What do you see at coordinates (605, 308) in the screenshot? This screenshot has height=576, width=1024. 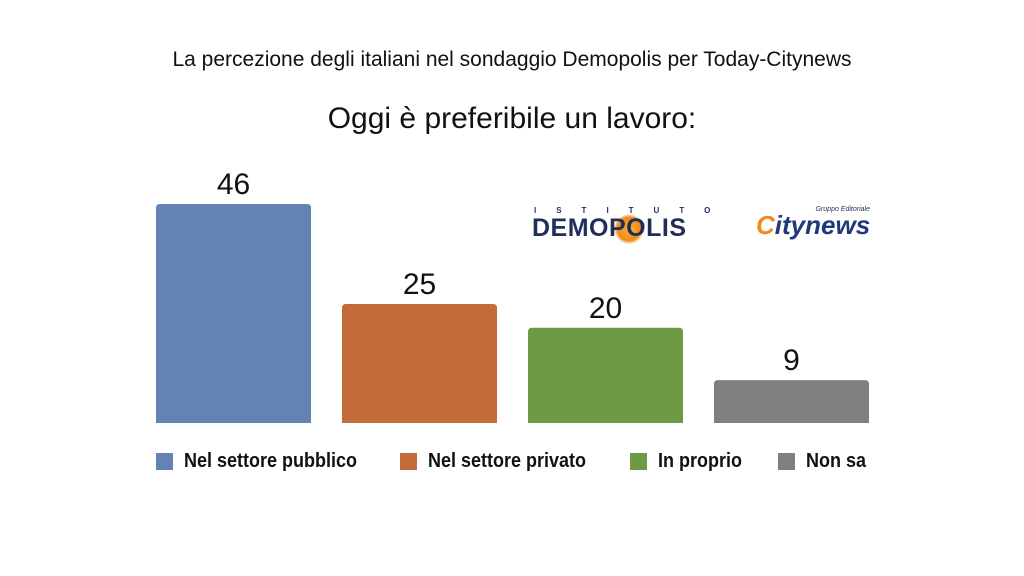 I see `bar-value-label: 20` at bounding box center [605, 308].